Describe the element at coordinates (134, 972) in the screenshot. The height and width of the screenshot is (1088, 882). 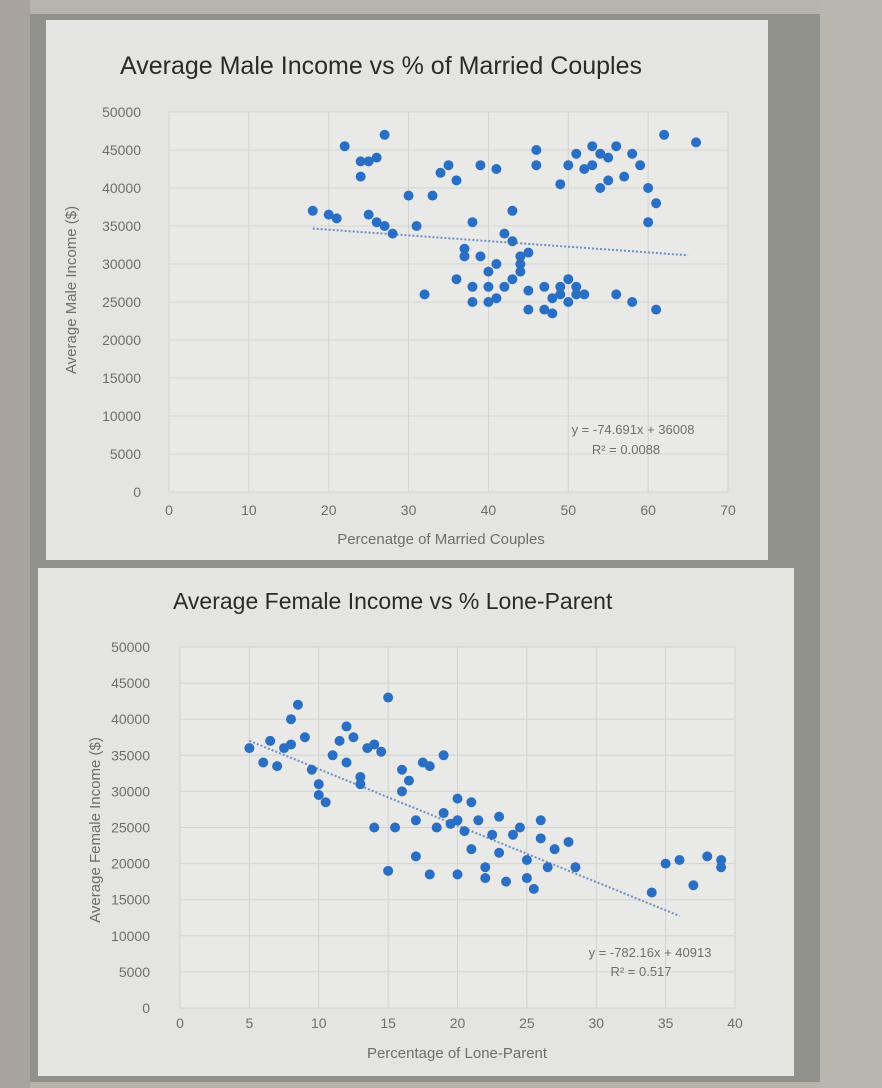
I see `y-tick-label: 5000` at that location.